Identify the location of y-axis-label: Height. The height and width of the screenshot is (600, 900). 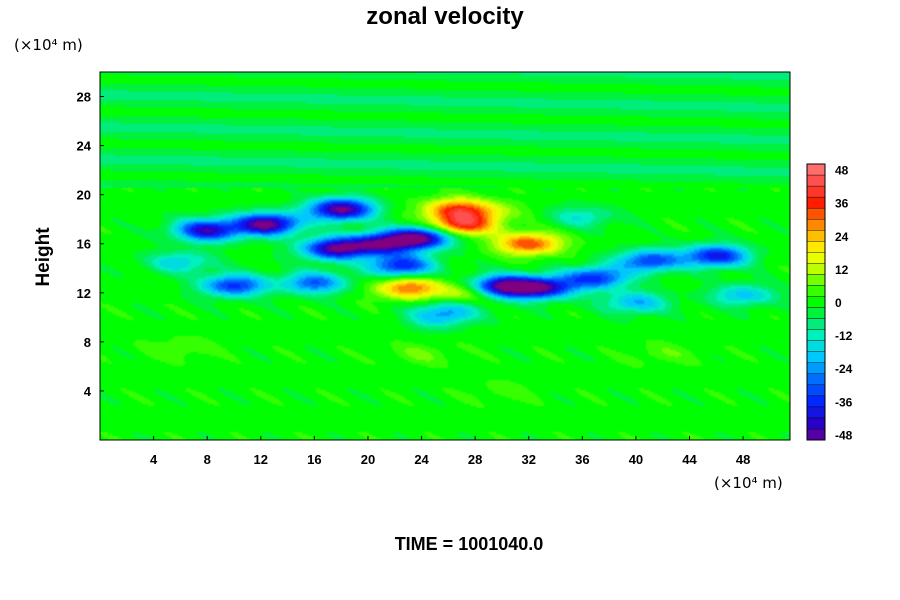
(43, 257).